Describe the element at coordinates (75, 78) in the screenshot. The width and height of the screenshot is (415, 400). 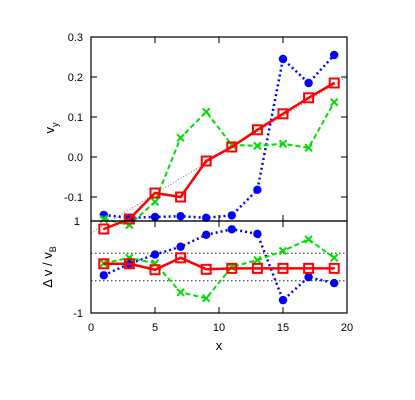
I see `y-tick-label: 0.2` at that location.